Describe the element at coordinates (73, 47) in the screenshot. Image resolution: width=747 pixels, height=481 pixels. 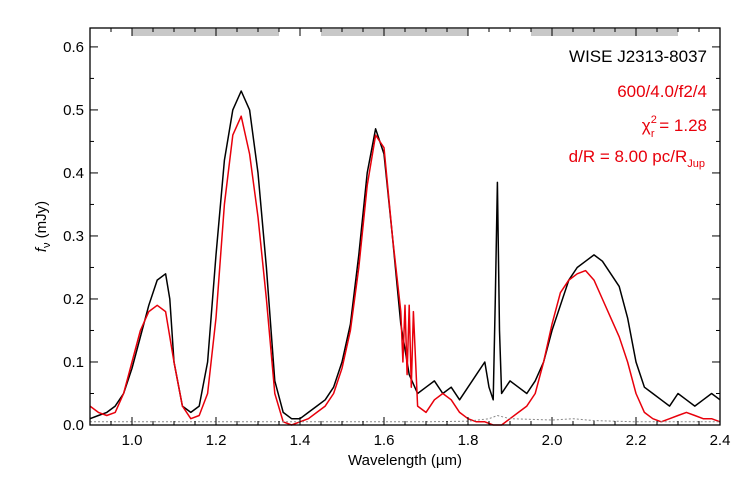
I see `y-tick-label-6: 0.6` at that location.